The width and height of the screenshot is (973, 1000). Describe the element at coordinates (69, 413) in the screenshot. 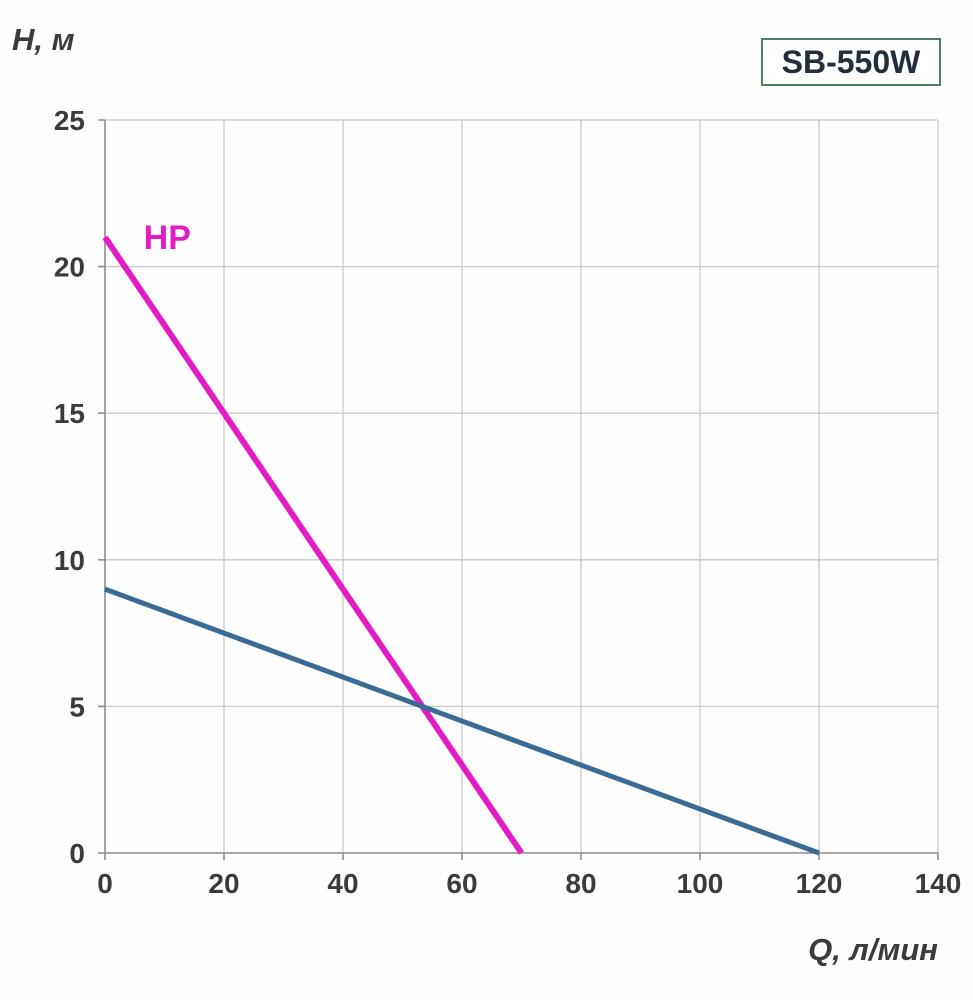

I see `y-tick-label: 15` at that location.